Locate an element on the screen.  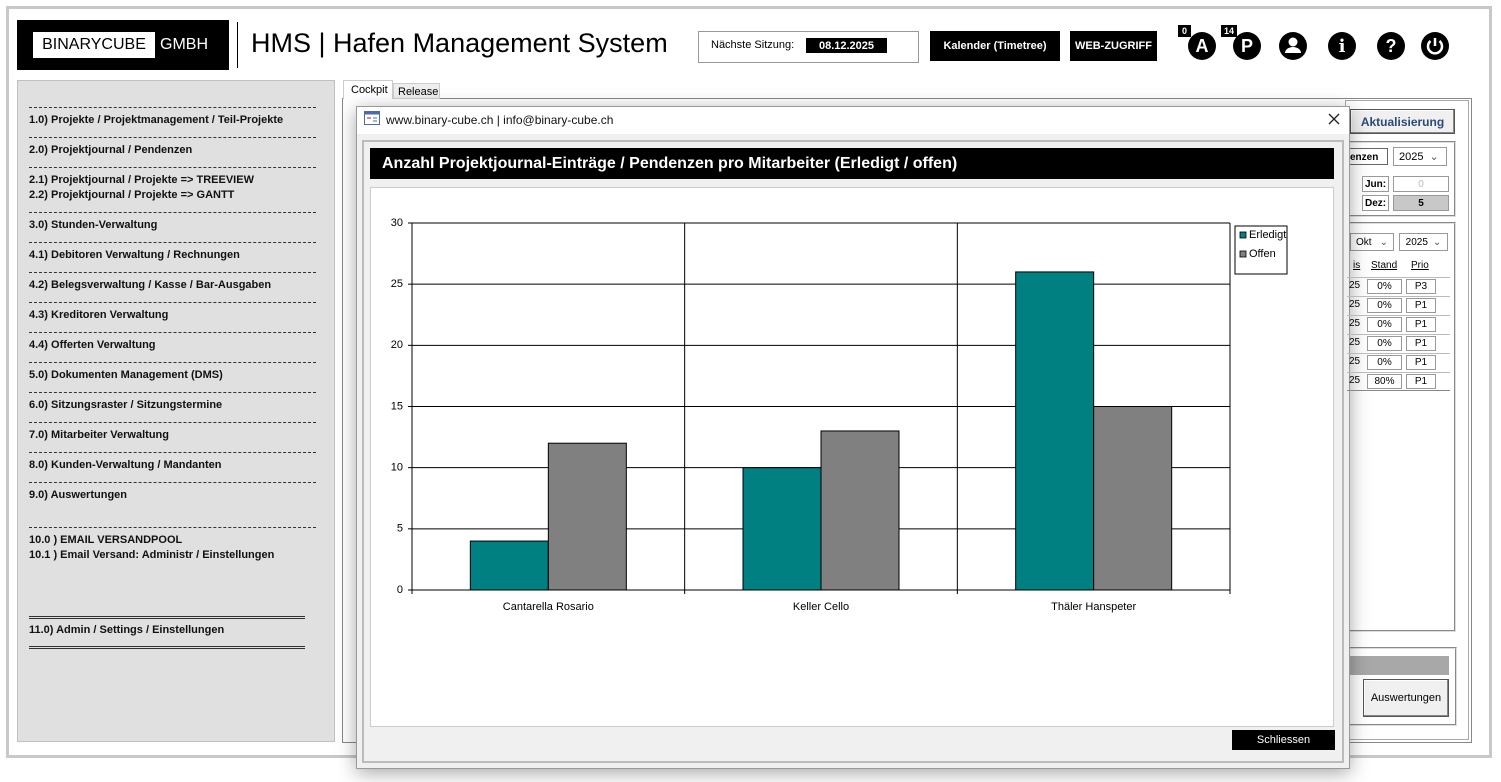
menu-item: 9.0) Auswertungen is located at coordinates (78, 495).